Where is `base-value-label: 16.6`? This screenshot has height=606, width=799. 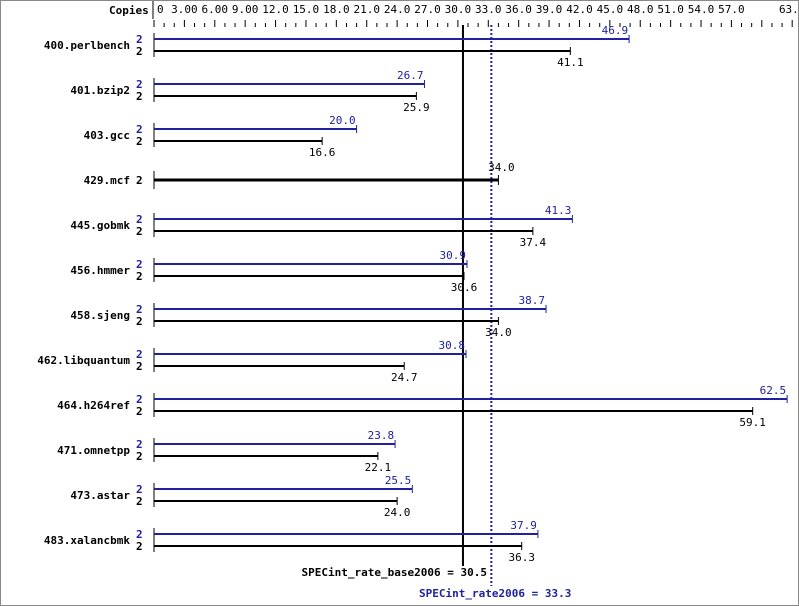
base-value-label: 16.6 is located at coordinates (322, 152).